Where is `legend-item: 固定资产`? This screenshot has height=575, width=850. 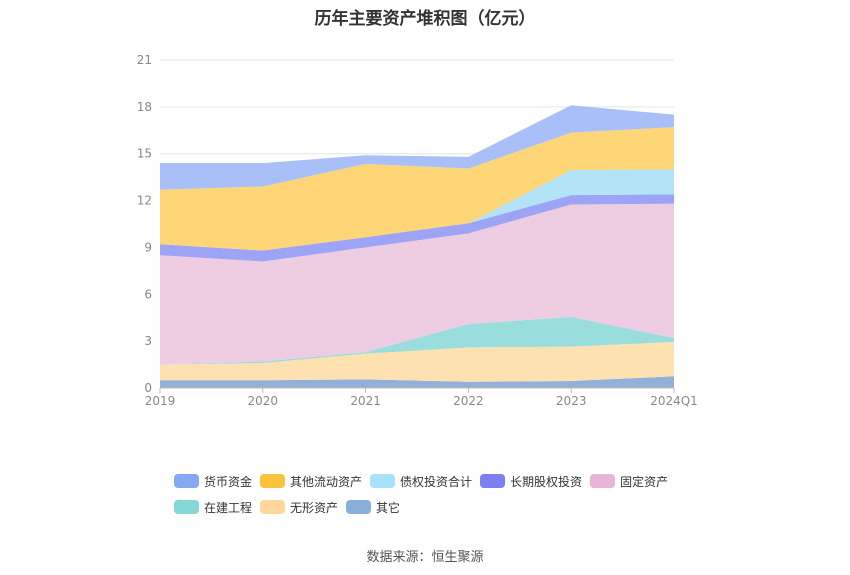 legend-item: 固定资产 is located at coordinates (629, 481).